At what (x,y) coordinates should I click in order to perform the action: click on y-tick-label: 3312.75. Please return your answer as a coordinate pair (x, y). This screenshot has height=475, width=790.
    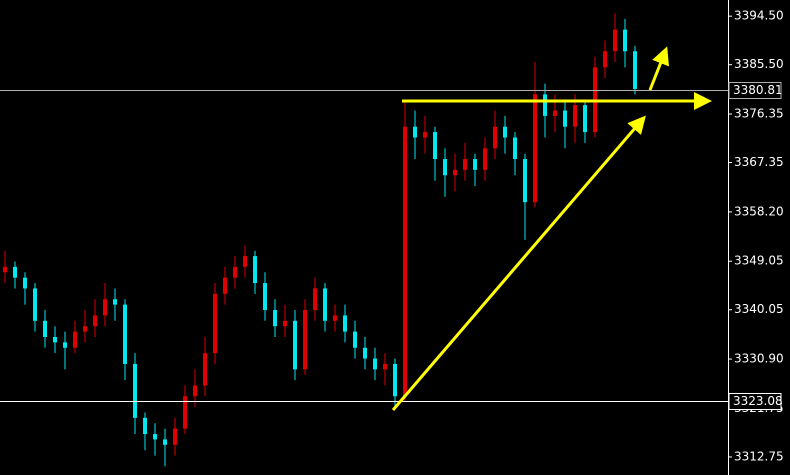
    Looking at the image, I should click on (759, 456).